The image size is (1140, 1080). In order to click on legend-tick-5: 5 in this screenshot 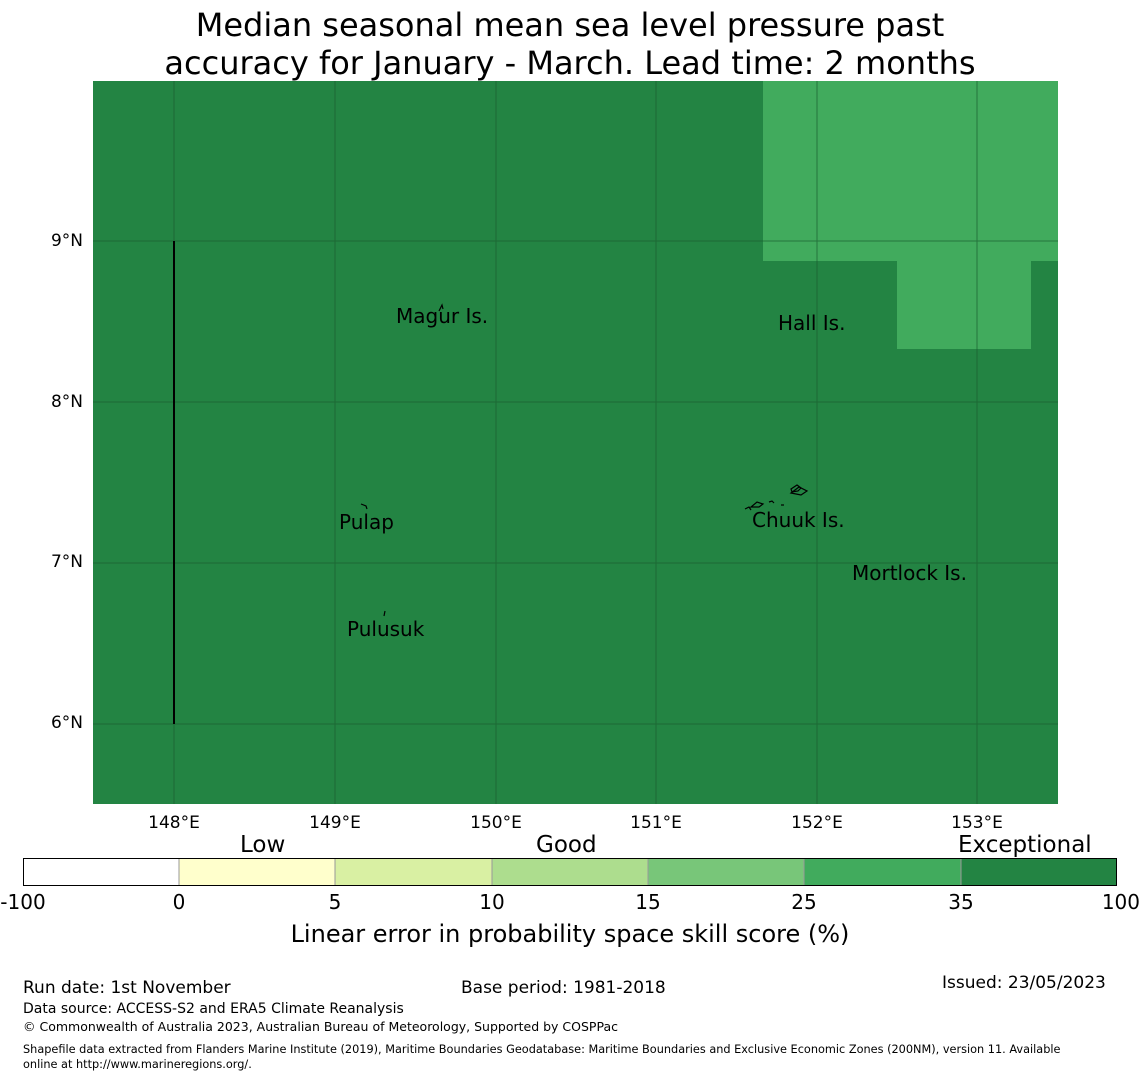, I will do `click(335, 902)`.